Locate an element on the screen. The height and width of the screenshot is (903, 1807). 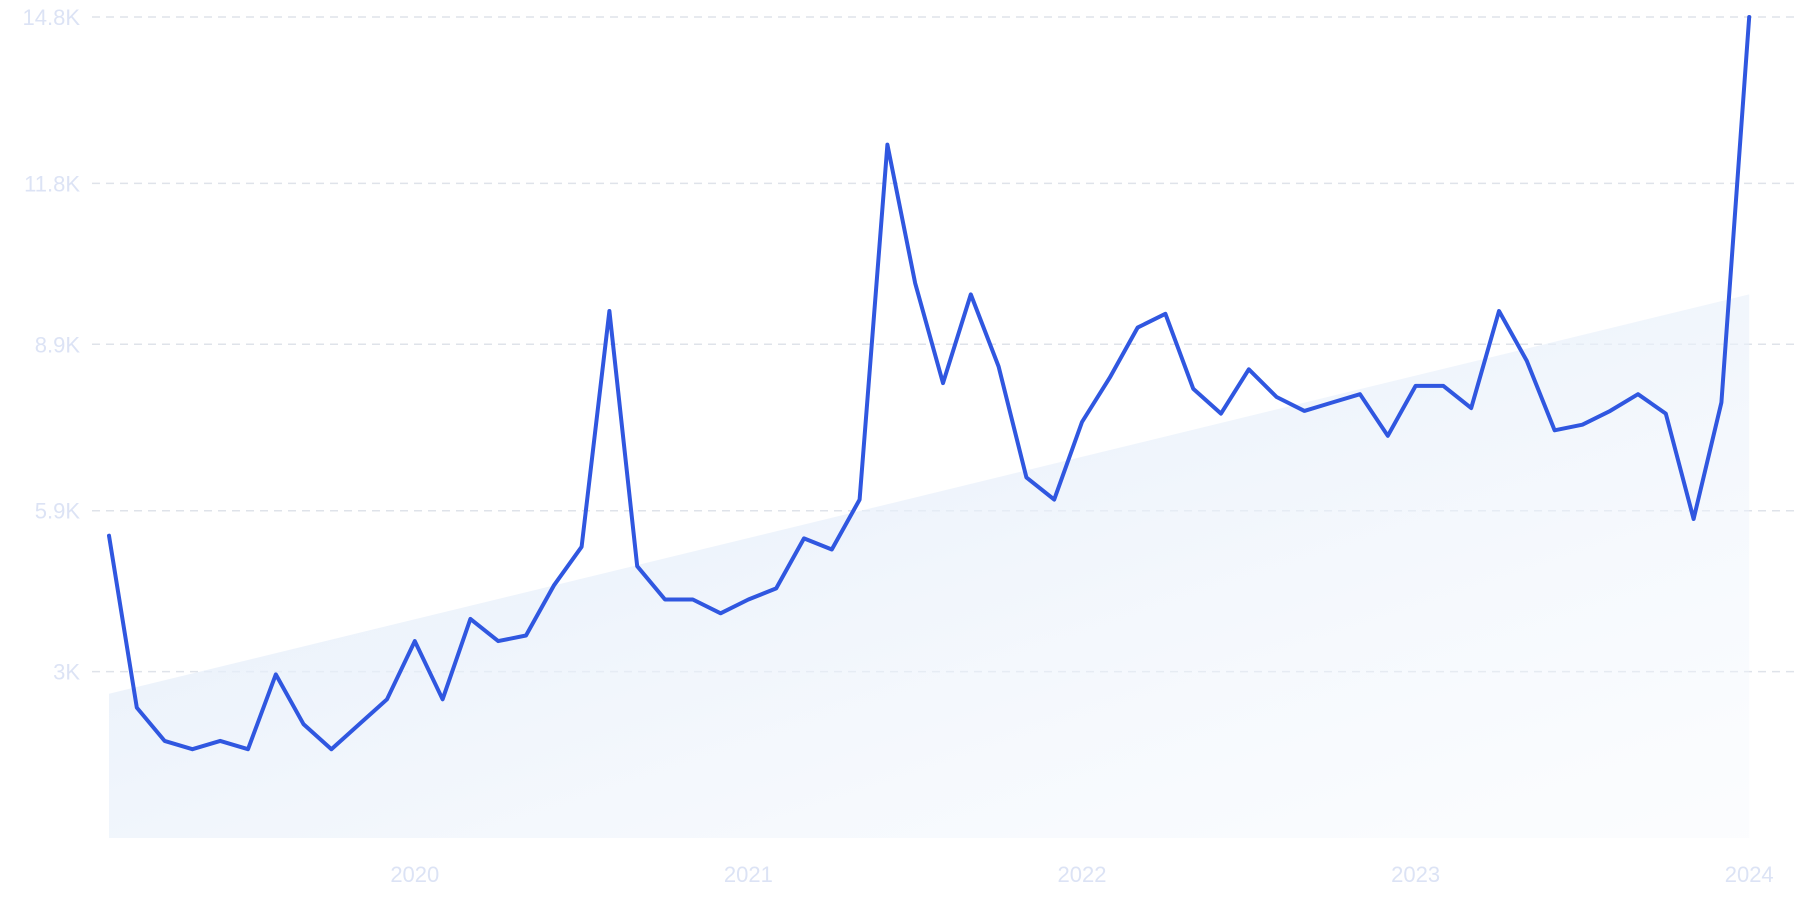
y-tick-label: 5.9K is located at coordinates (58, 511).